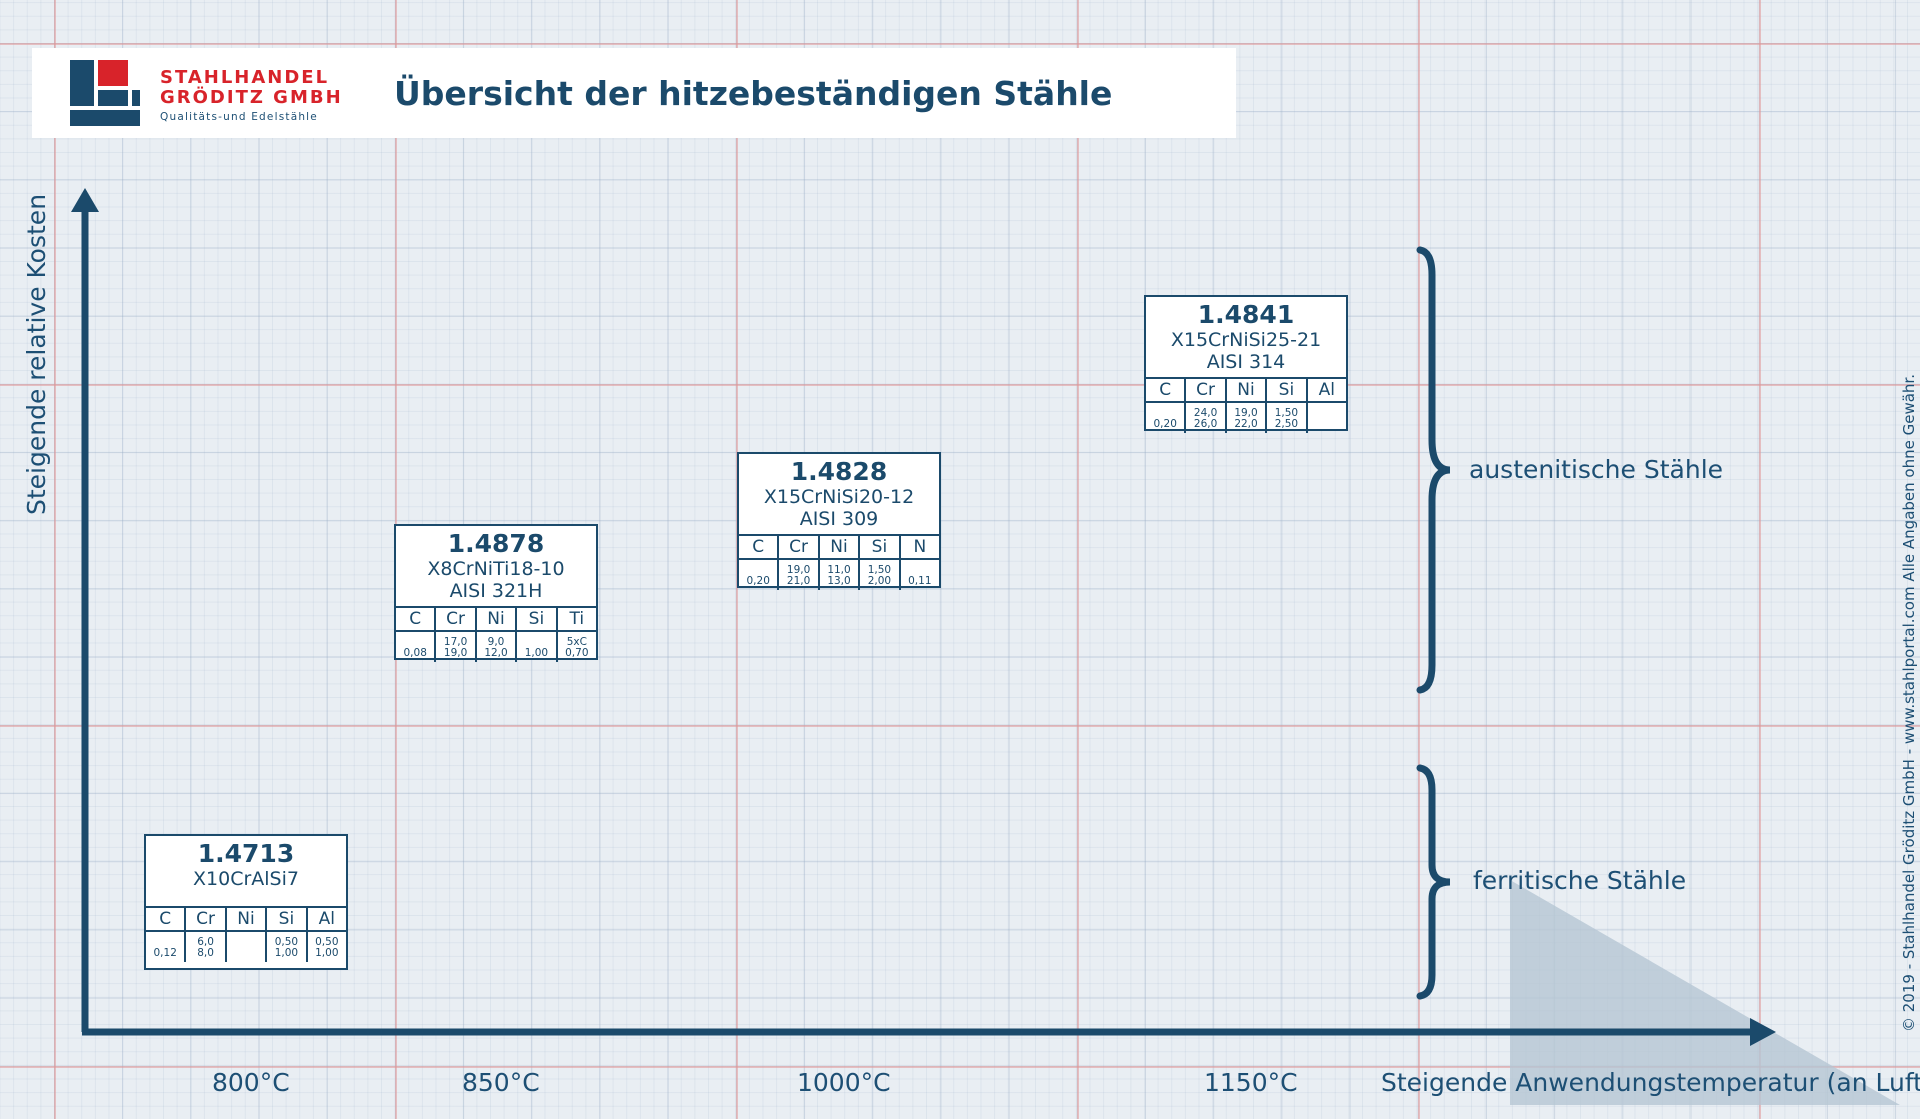 The width and height of the screenshot is (1920, 1119). I want to click on element-value-line: 0,70, so click(577, 653).